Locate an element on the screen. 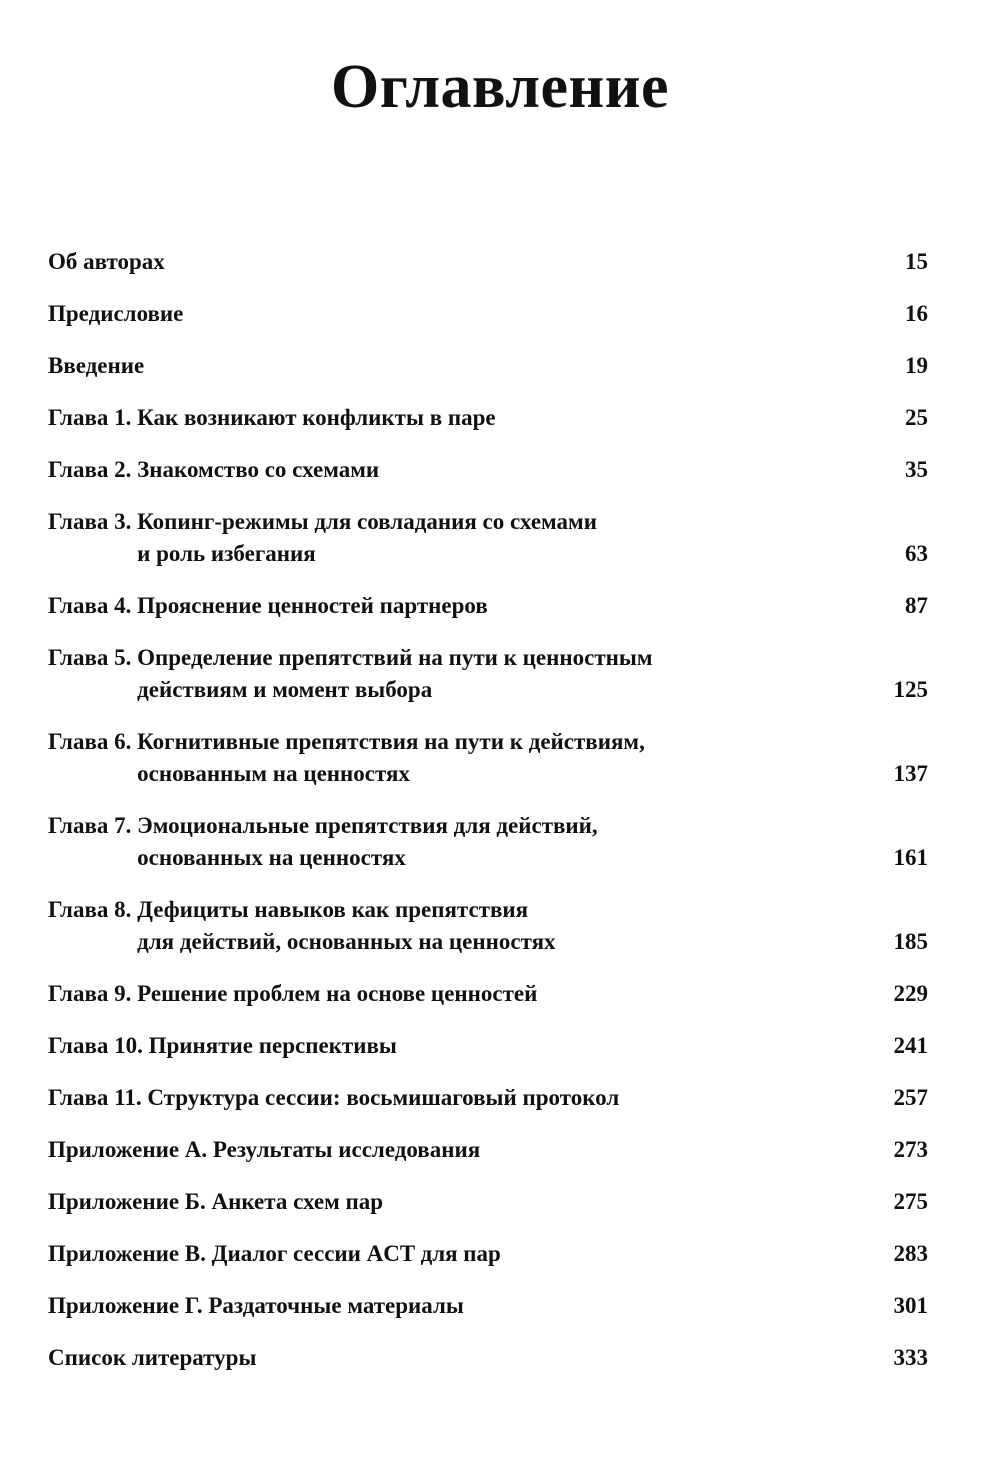 The height and width of the screenshot is (1460, 1000). entry-title-line: Об авторах is located at coordinates (106, 261).